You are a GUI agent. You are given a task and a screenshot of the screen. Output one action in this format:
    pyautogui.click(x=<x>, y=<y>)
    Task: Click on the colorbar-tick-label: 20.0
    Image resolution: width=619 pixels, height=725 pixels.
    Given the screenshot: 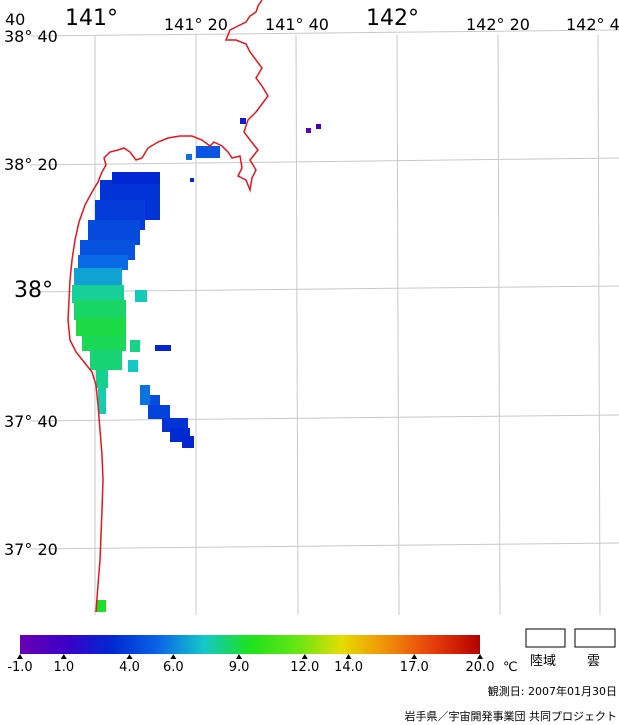 What is the action you would take?
    pyautogui.click(x=480, y=667)
    